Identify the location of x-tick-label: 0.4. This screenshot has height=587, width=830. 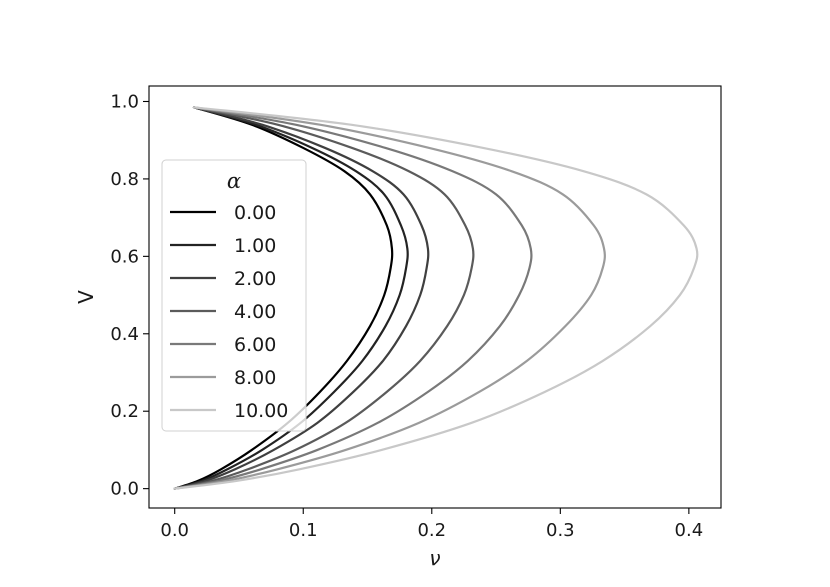
(689, 530).